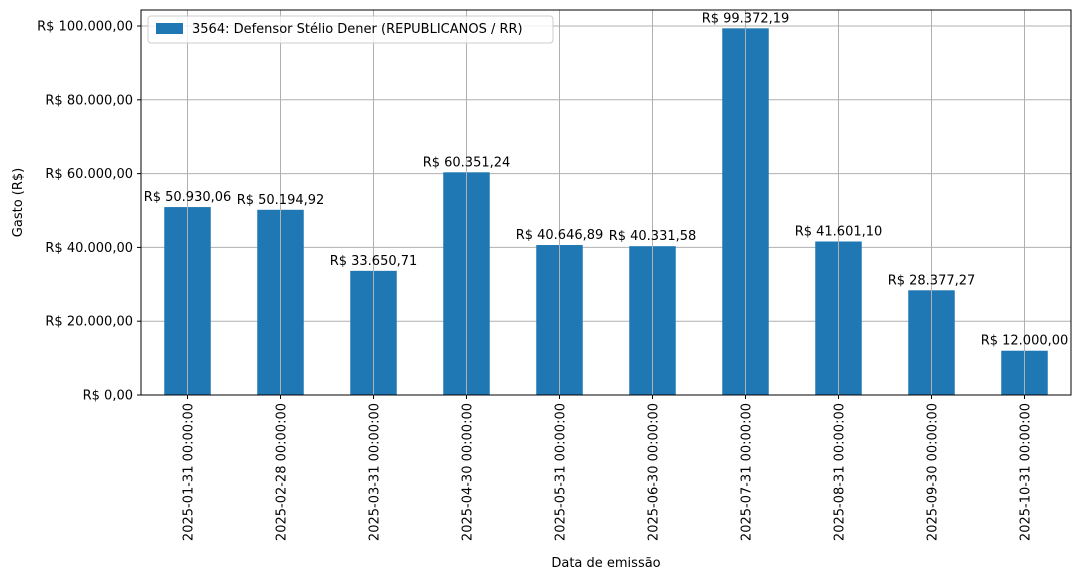 The width and height of the screenshot is (1081, 580). I want to click on bar-value-label: R$ 33.650,71, so click(374, 261).